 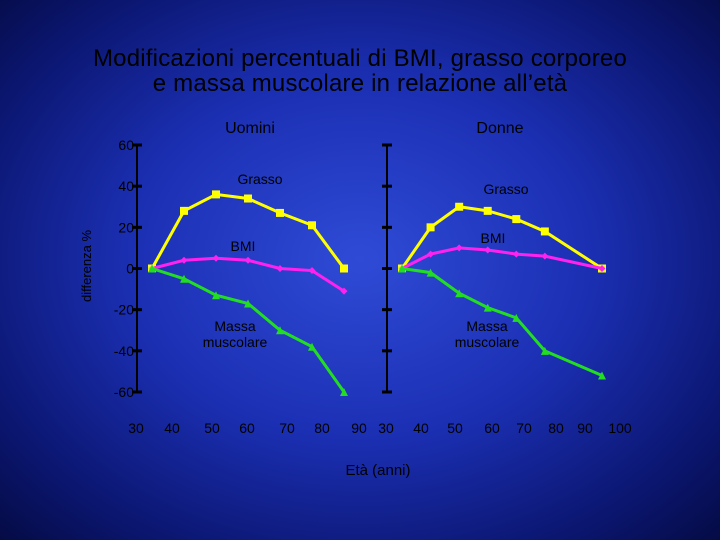 What do you see at coordinates (124, 392) in the screenshot?
I see `y-tick-label: -60` at bounding box center [124, 392].